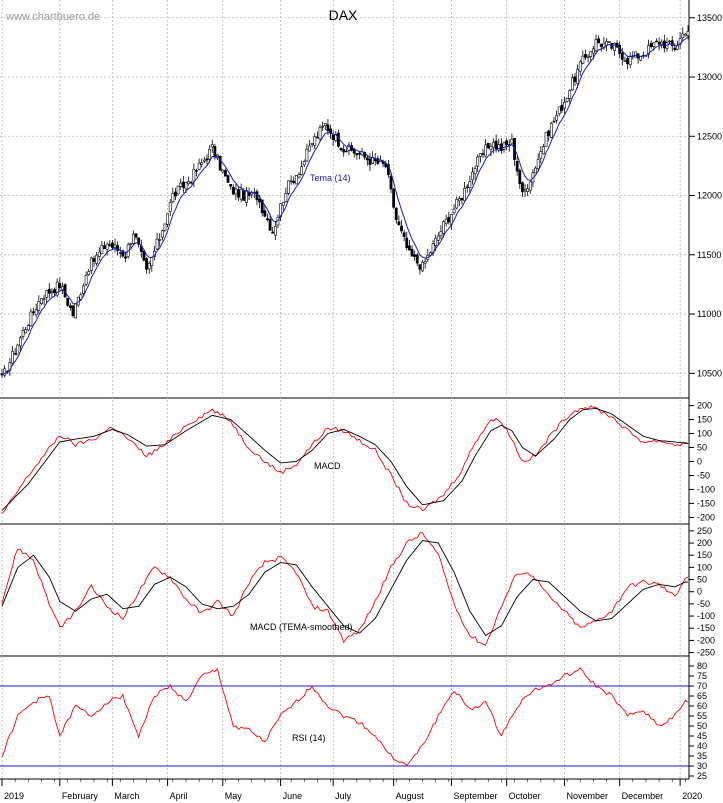 This screenshot has height=803, width=723. I want to click on x-tick-label: March, so click(126, 796).